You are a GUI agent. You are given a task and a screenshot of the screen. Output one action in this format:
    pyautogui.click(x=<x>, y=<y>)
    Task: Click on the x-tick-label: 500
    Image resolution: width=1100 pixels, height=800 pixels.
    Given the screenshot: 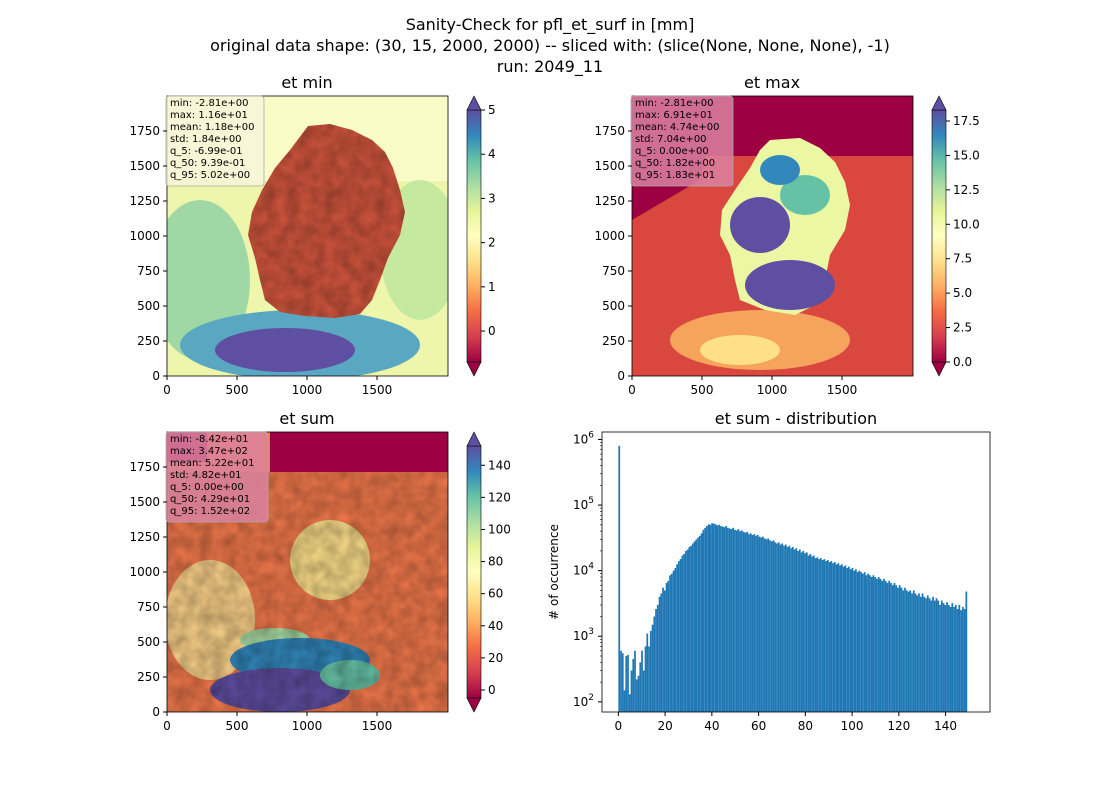 What is the action you would take?
    pyautogui.click(x=702, y=390)
    